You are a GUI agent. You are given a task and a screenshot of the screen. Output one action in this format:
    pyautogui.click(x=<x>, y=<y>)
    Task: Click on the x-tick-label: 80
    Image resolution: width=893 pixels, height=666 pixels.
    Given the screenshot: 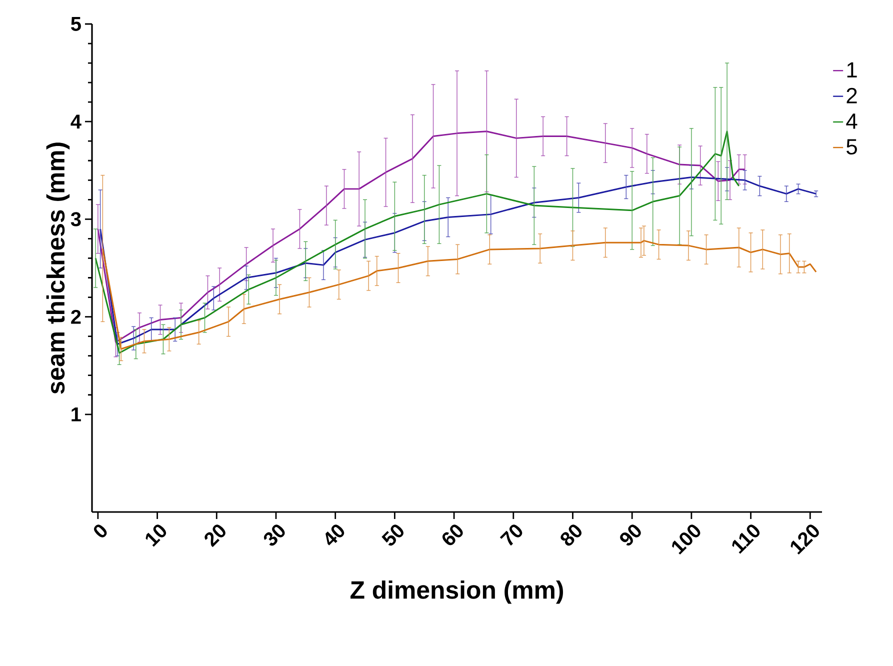 What is the action you would take?
    pyautogui.click(x=571, y=535)
    